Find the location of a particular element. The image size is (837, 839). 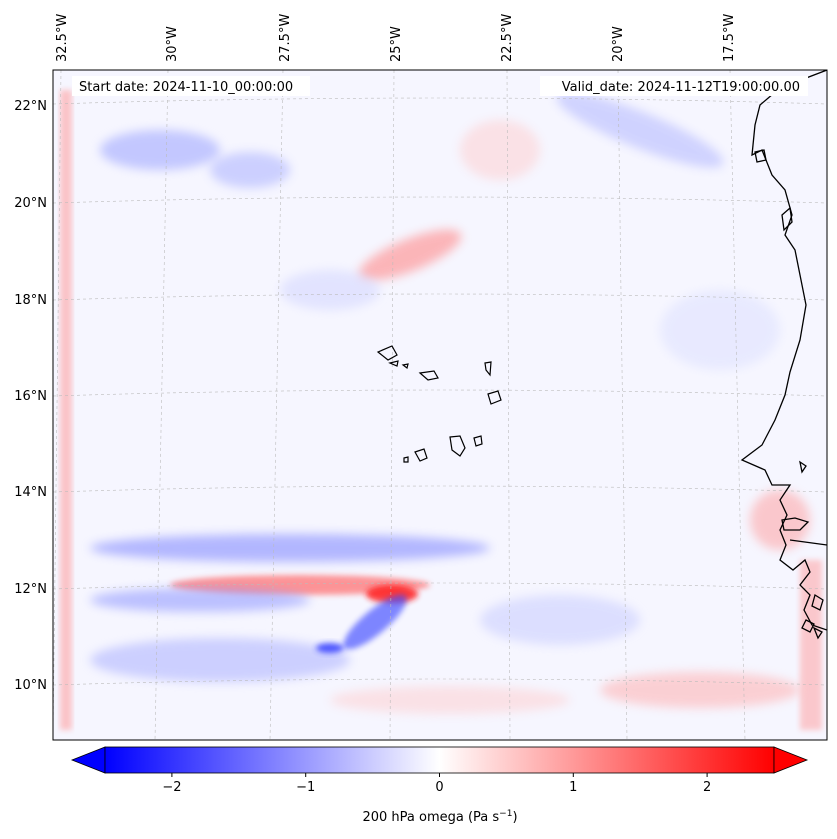

colorbar-tick-label: 0 is located at coordinates (439, 787).